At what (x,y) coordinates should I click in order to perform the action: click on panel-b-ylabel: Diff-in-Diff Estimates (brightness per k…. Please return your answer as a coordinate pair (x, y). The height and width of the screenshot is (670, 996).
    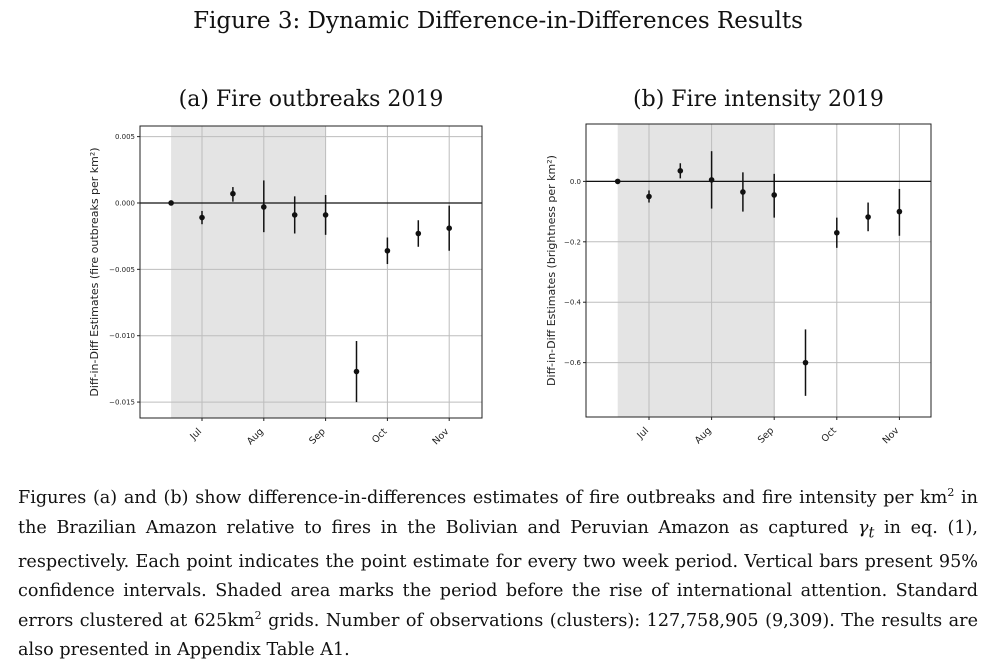
    Looking at the image, I should click on (551, 270).